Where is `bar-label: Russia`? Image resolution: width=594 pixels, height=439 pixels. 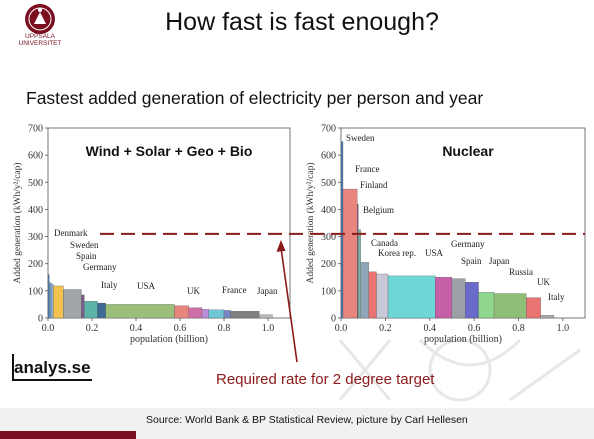 bar-label: Russia is located at coordinates (521, 272).